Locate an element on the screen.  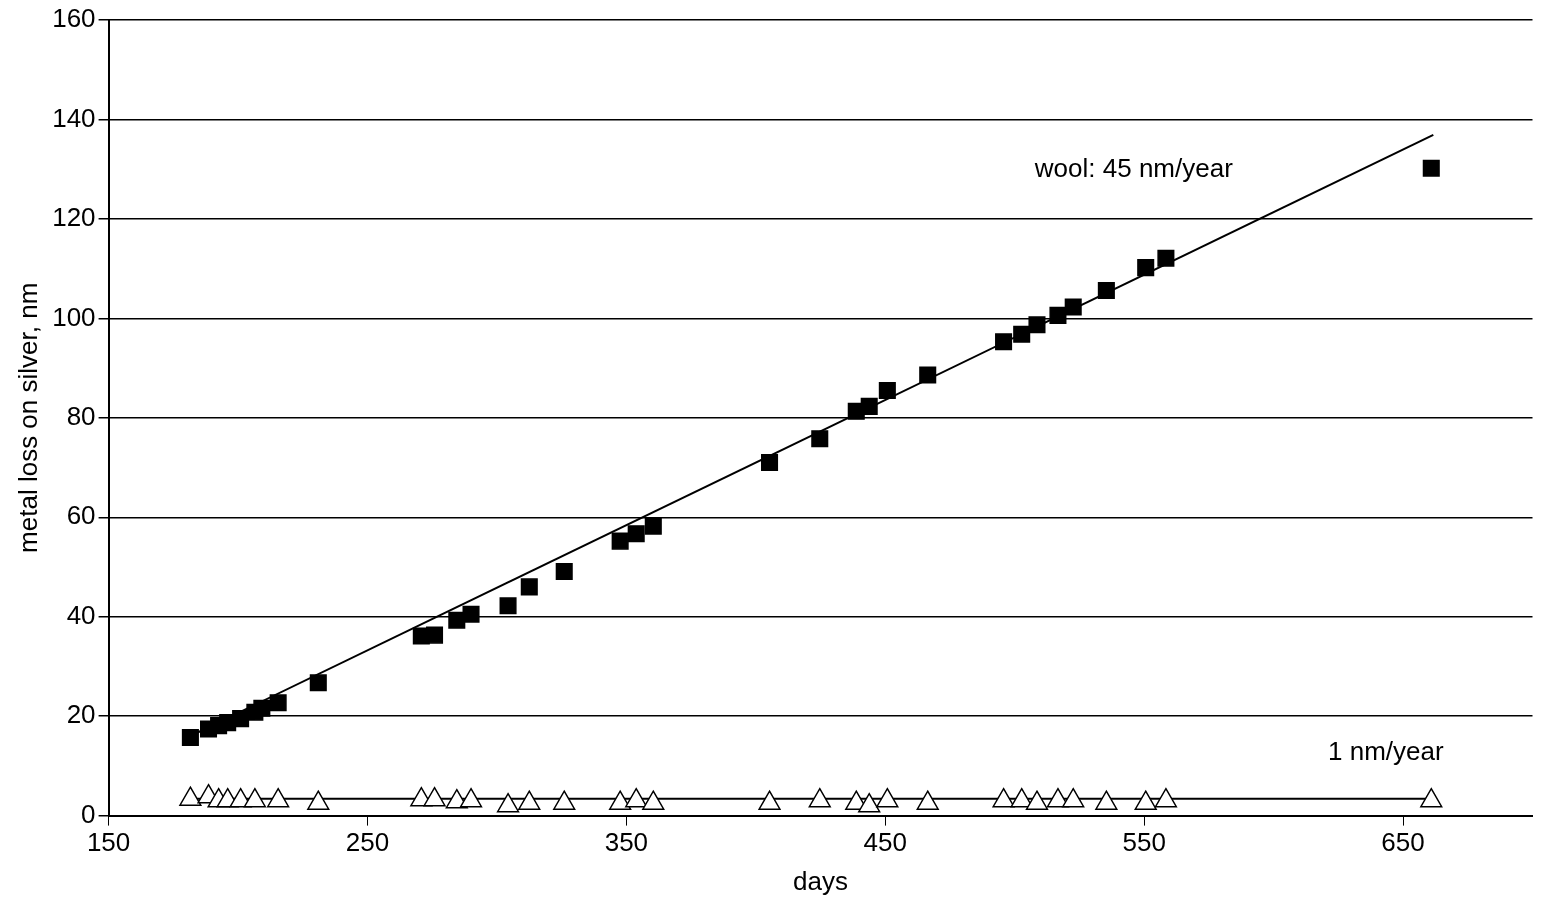
x-tick-label: 150 is located at coordinates (108, 842).